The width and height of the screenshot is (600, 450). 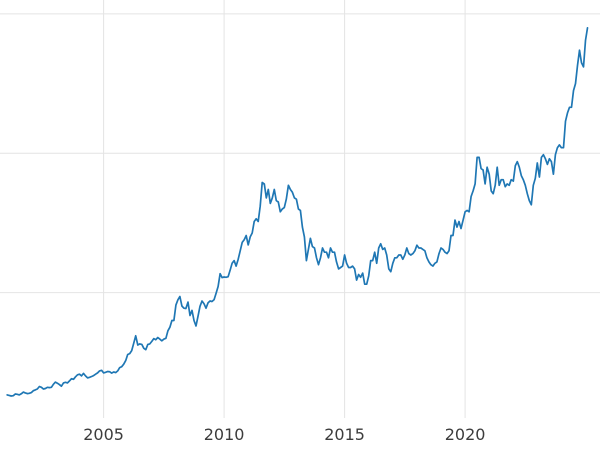 I want to click on x-tick-label: 2005, so click(x=103, y=434).